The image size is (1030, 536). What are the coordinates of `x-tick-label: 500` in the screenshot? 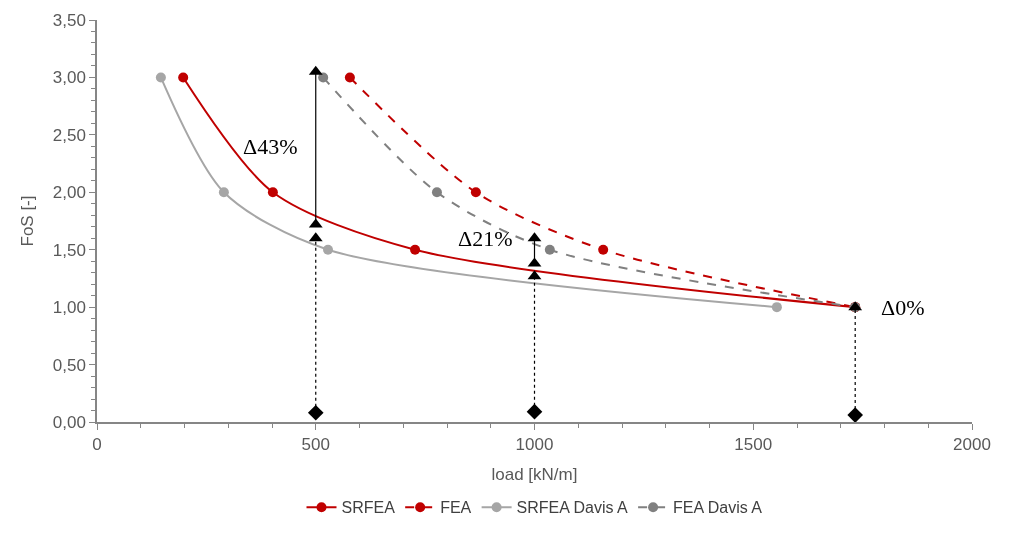 It's located at (315, 445).